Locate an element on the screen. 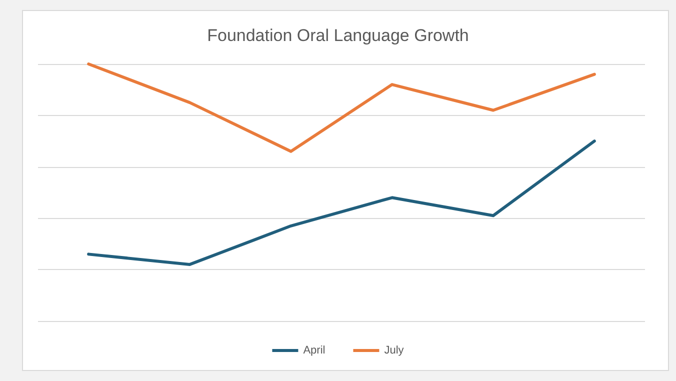  legend-label: July is located at coordinates (394, 350).